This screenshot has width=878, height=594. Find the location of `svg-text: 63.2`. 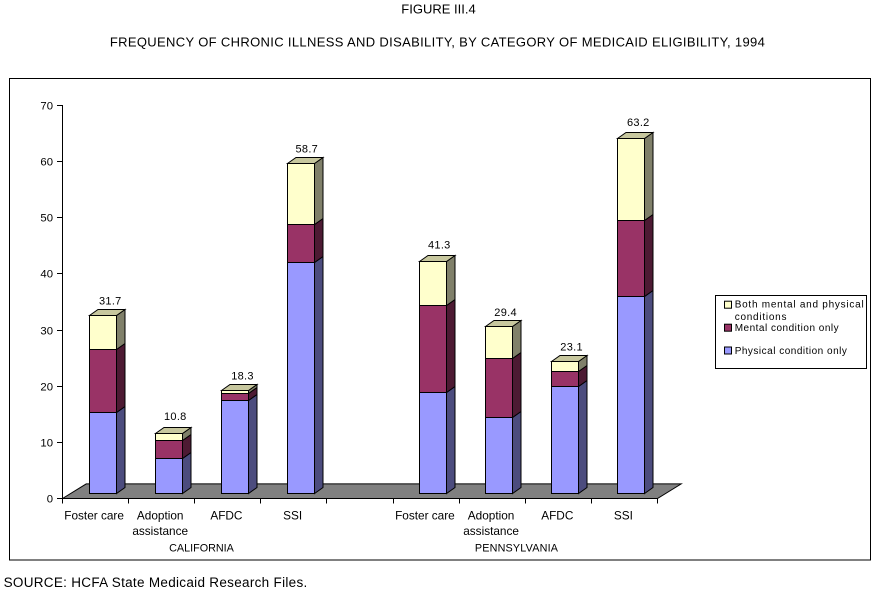

svg-text: 63.2 is located at coordinates (638, 123).